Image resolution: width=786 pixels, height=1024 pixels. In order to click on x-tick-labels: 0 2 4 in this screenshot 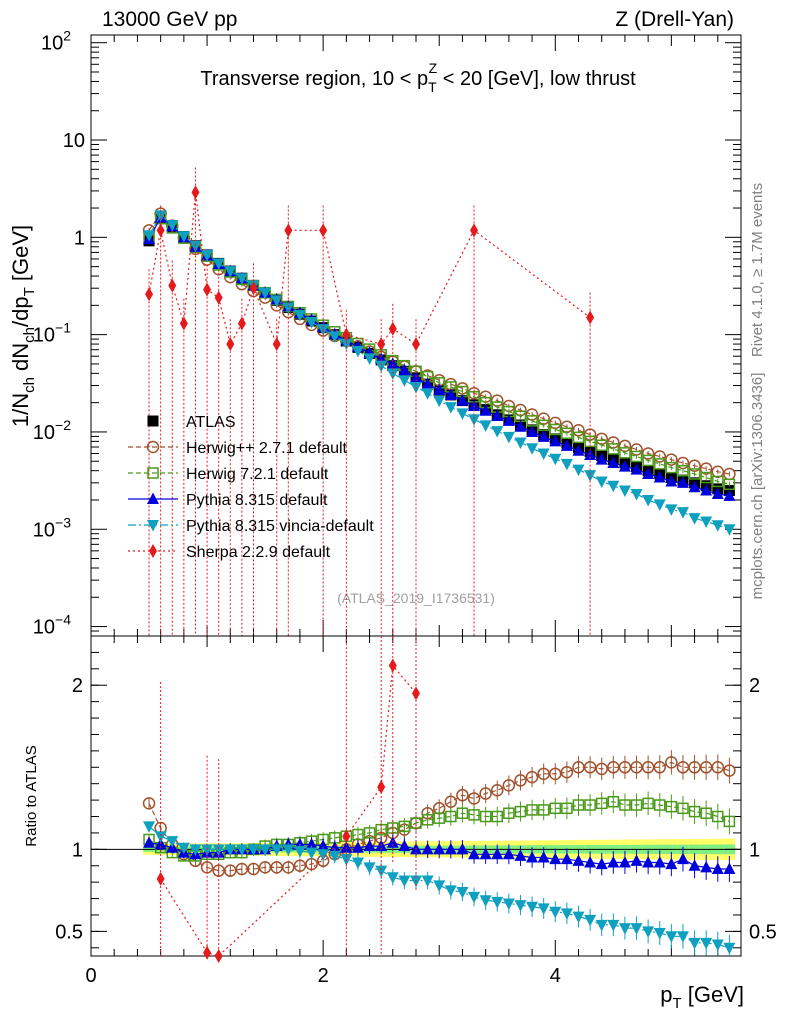, I will do `click(322, 976)`.